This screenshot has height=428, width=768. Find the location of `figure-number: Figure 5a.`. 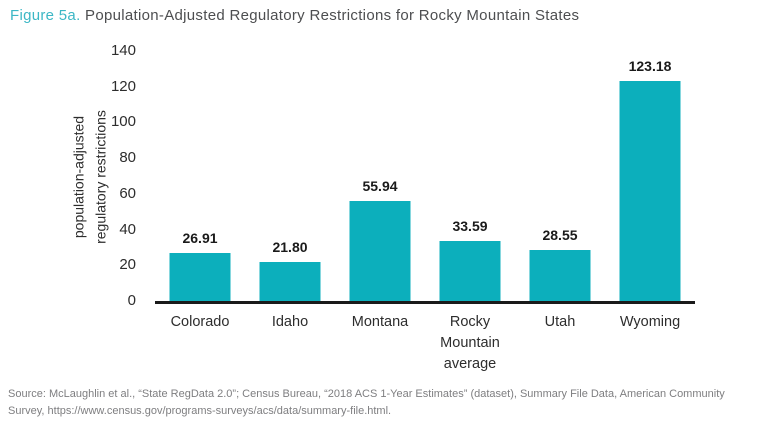

figure-number: Figure 5a. is located at coordinates (45, 15).